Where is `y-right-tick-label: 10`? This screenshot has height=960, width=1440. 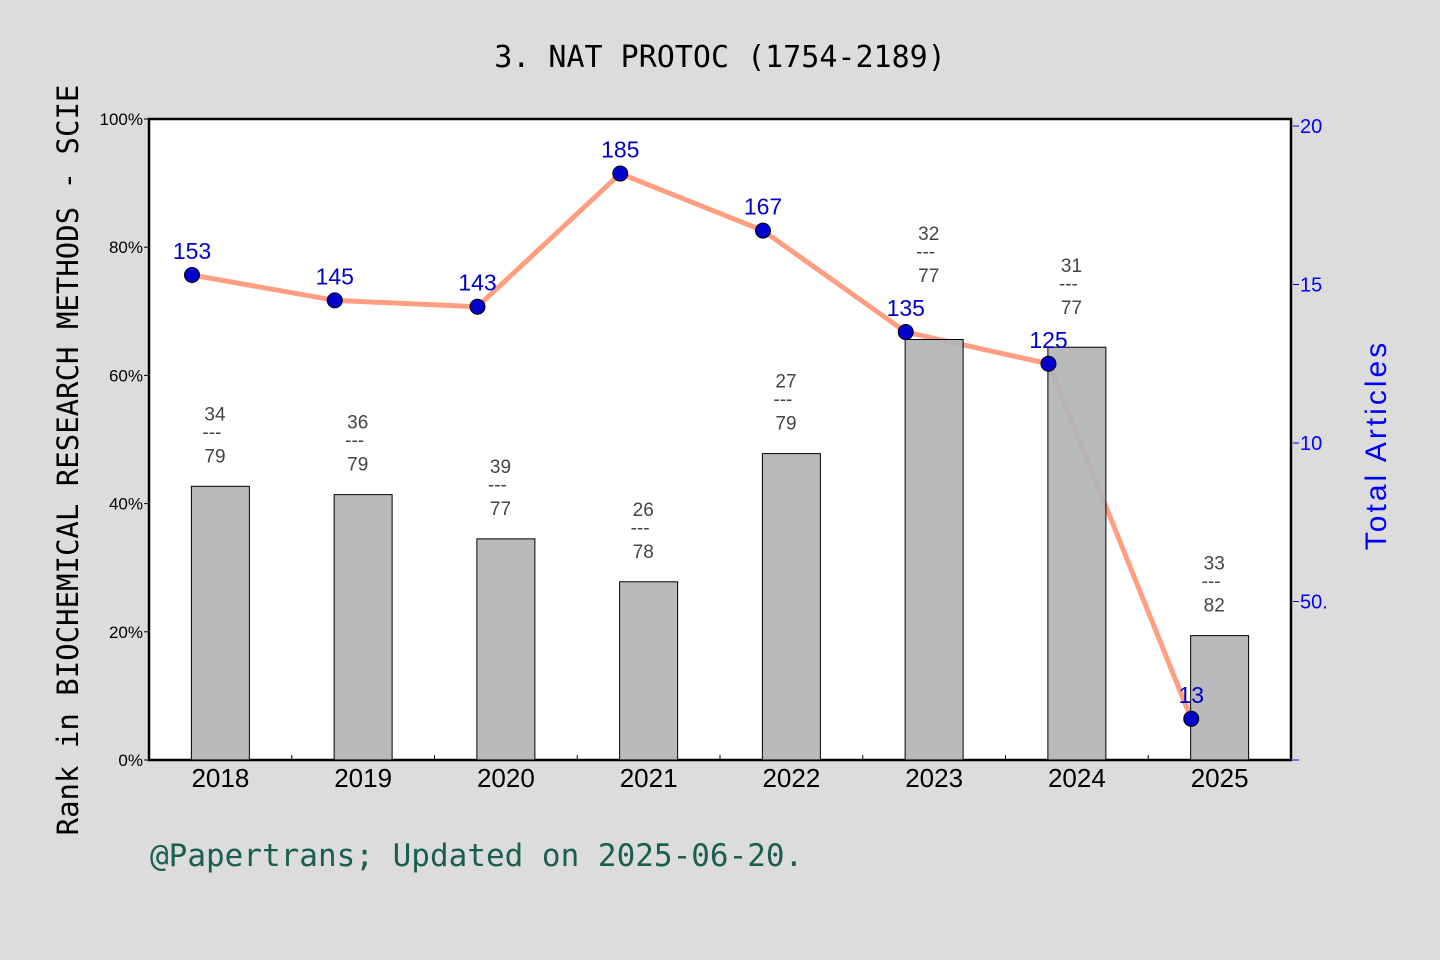 y-right-tick-label: 10 is located at coordinates (1311, 444).